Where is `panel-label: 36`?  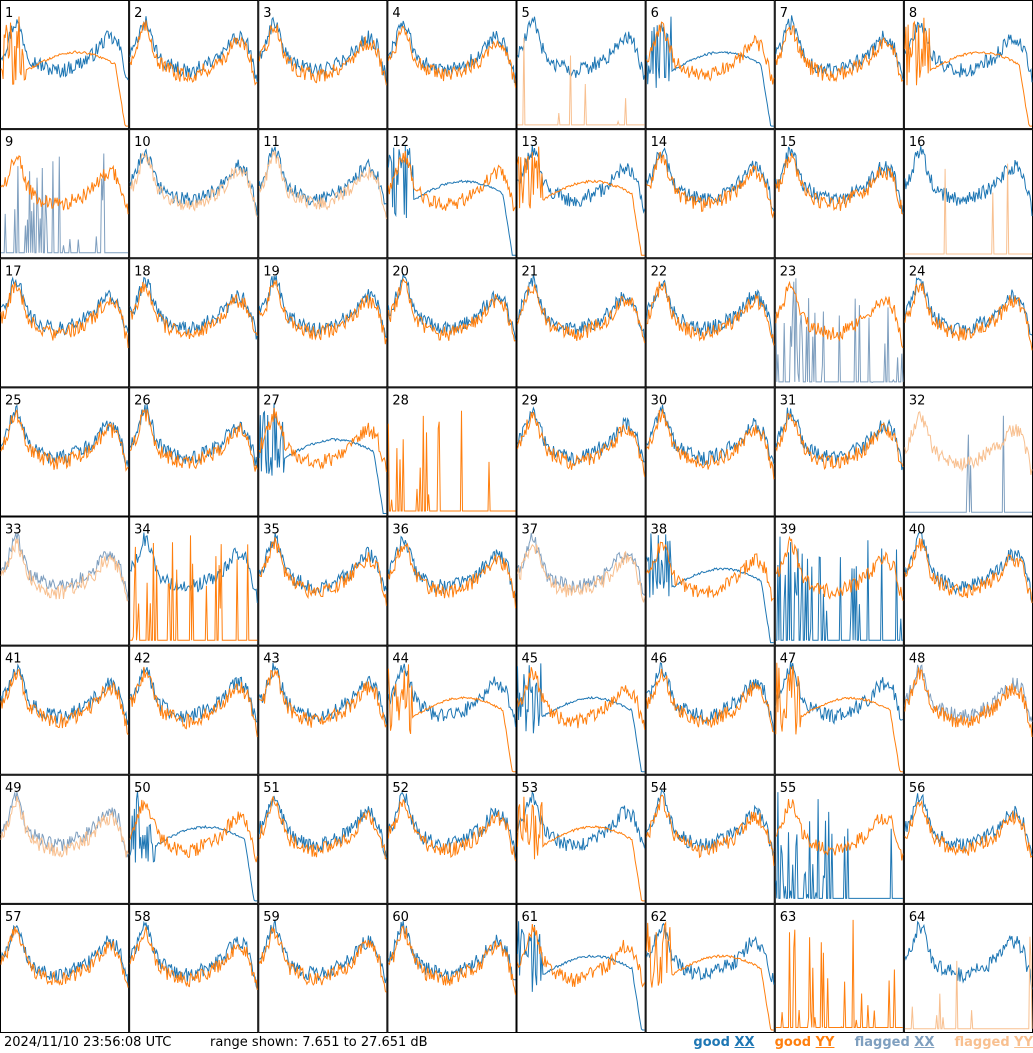 panel-label: 36 is located at coordinates (400, 530).